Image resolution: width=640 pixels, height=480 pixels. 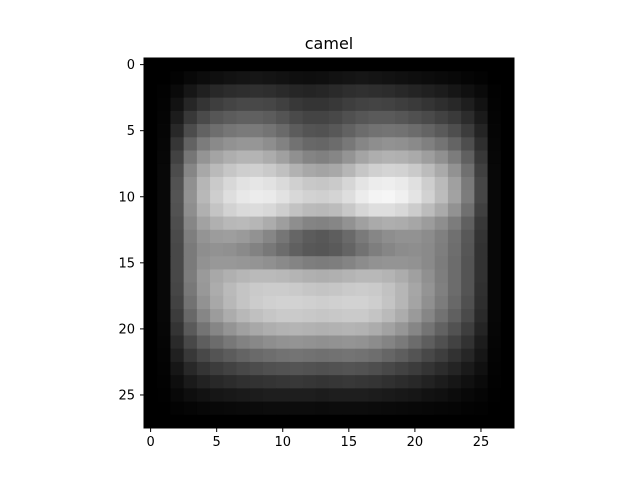 I want to click on x-tick-label: 0, so click(x=150, y=442).